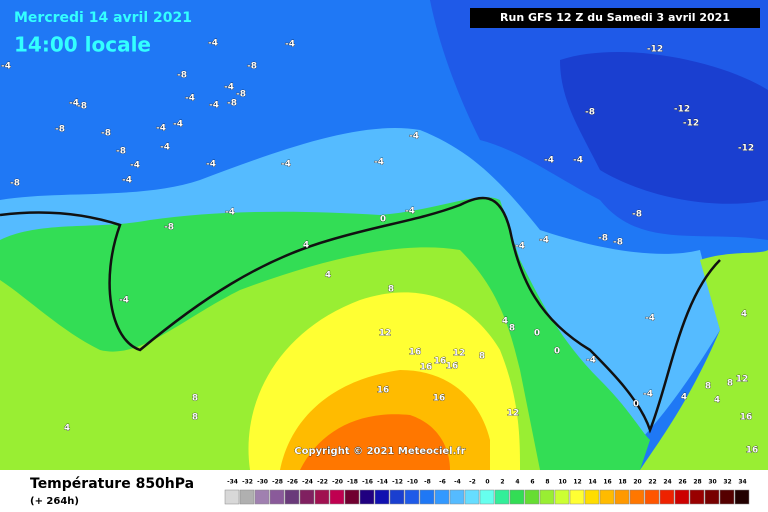 Image resolution: width=768 pixels, height=512 pixels. I want to click on scale-label: -18, so click(352, 482).